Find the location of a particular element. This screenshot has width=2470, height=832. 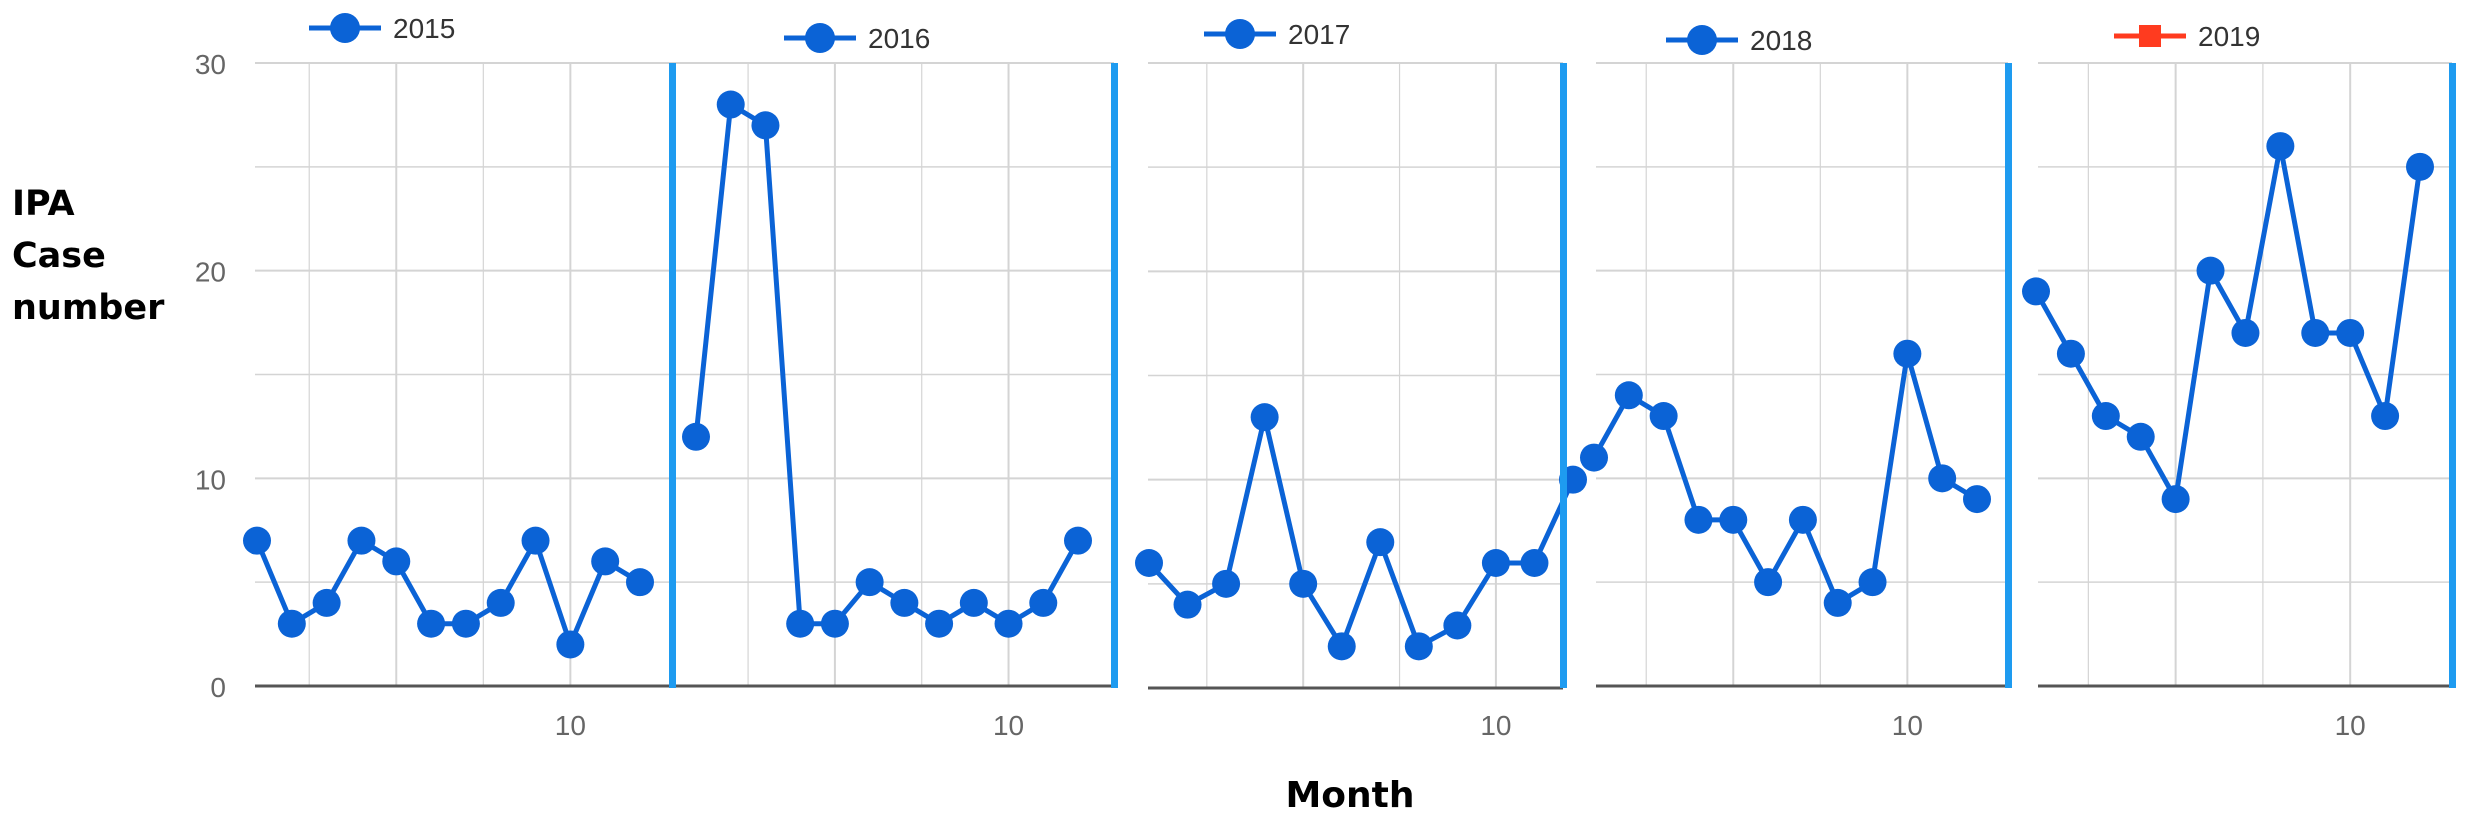

legend-marker-square is located at coordinates (2150, 36).